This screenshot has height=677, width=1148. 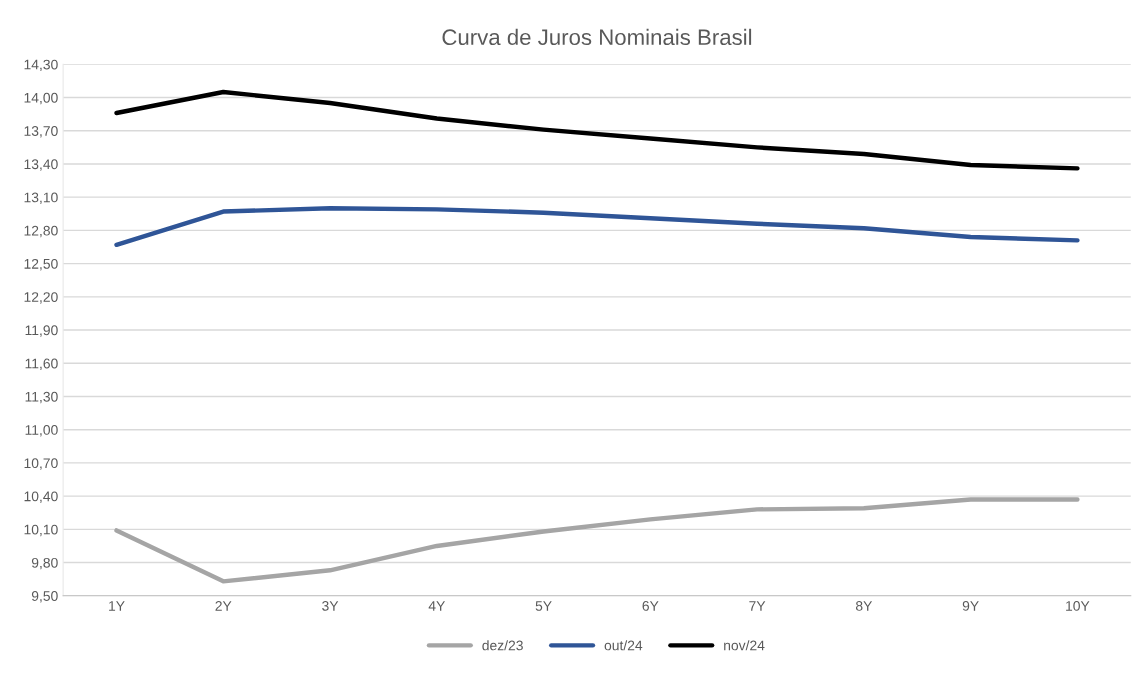 What do you see at coordinates (41, 132) in the screenshot?
I see `y-tick-label: 13,70` at bounding box center [41, 132].